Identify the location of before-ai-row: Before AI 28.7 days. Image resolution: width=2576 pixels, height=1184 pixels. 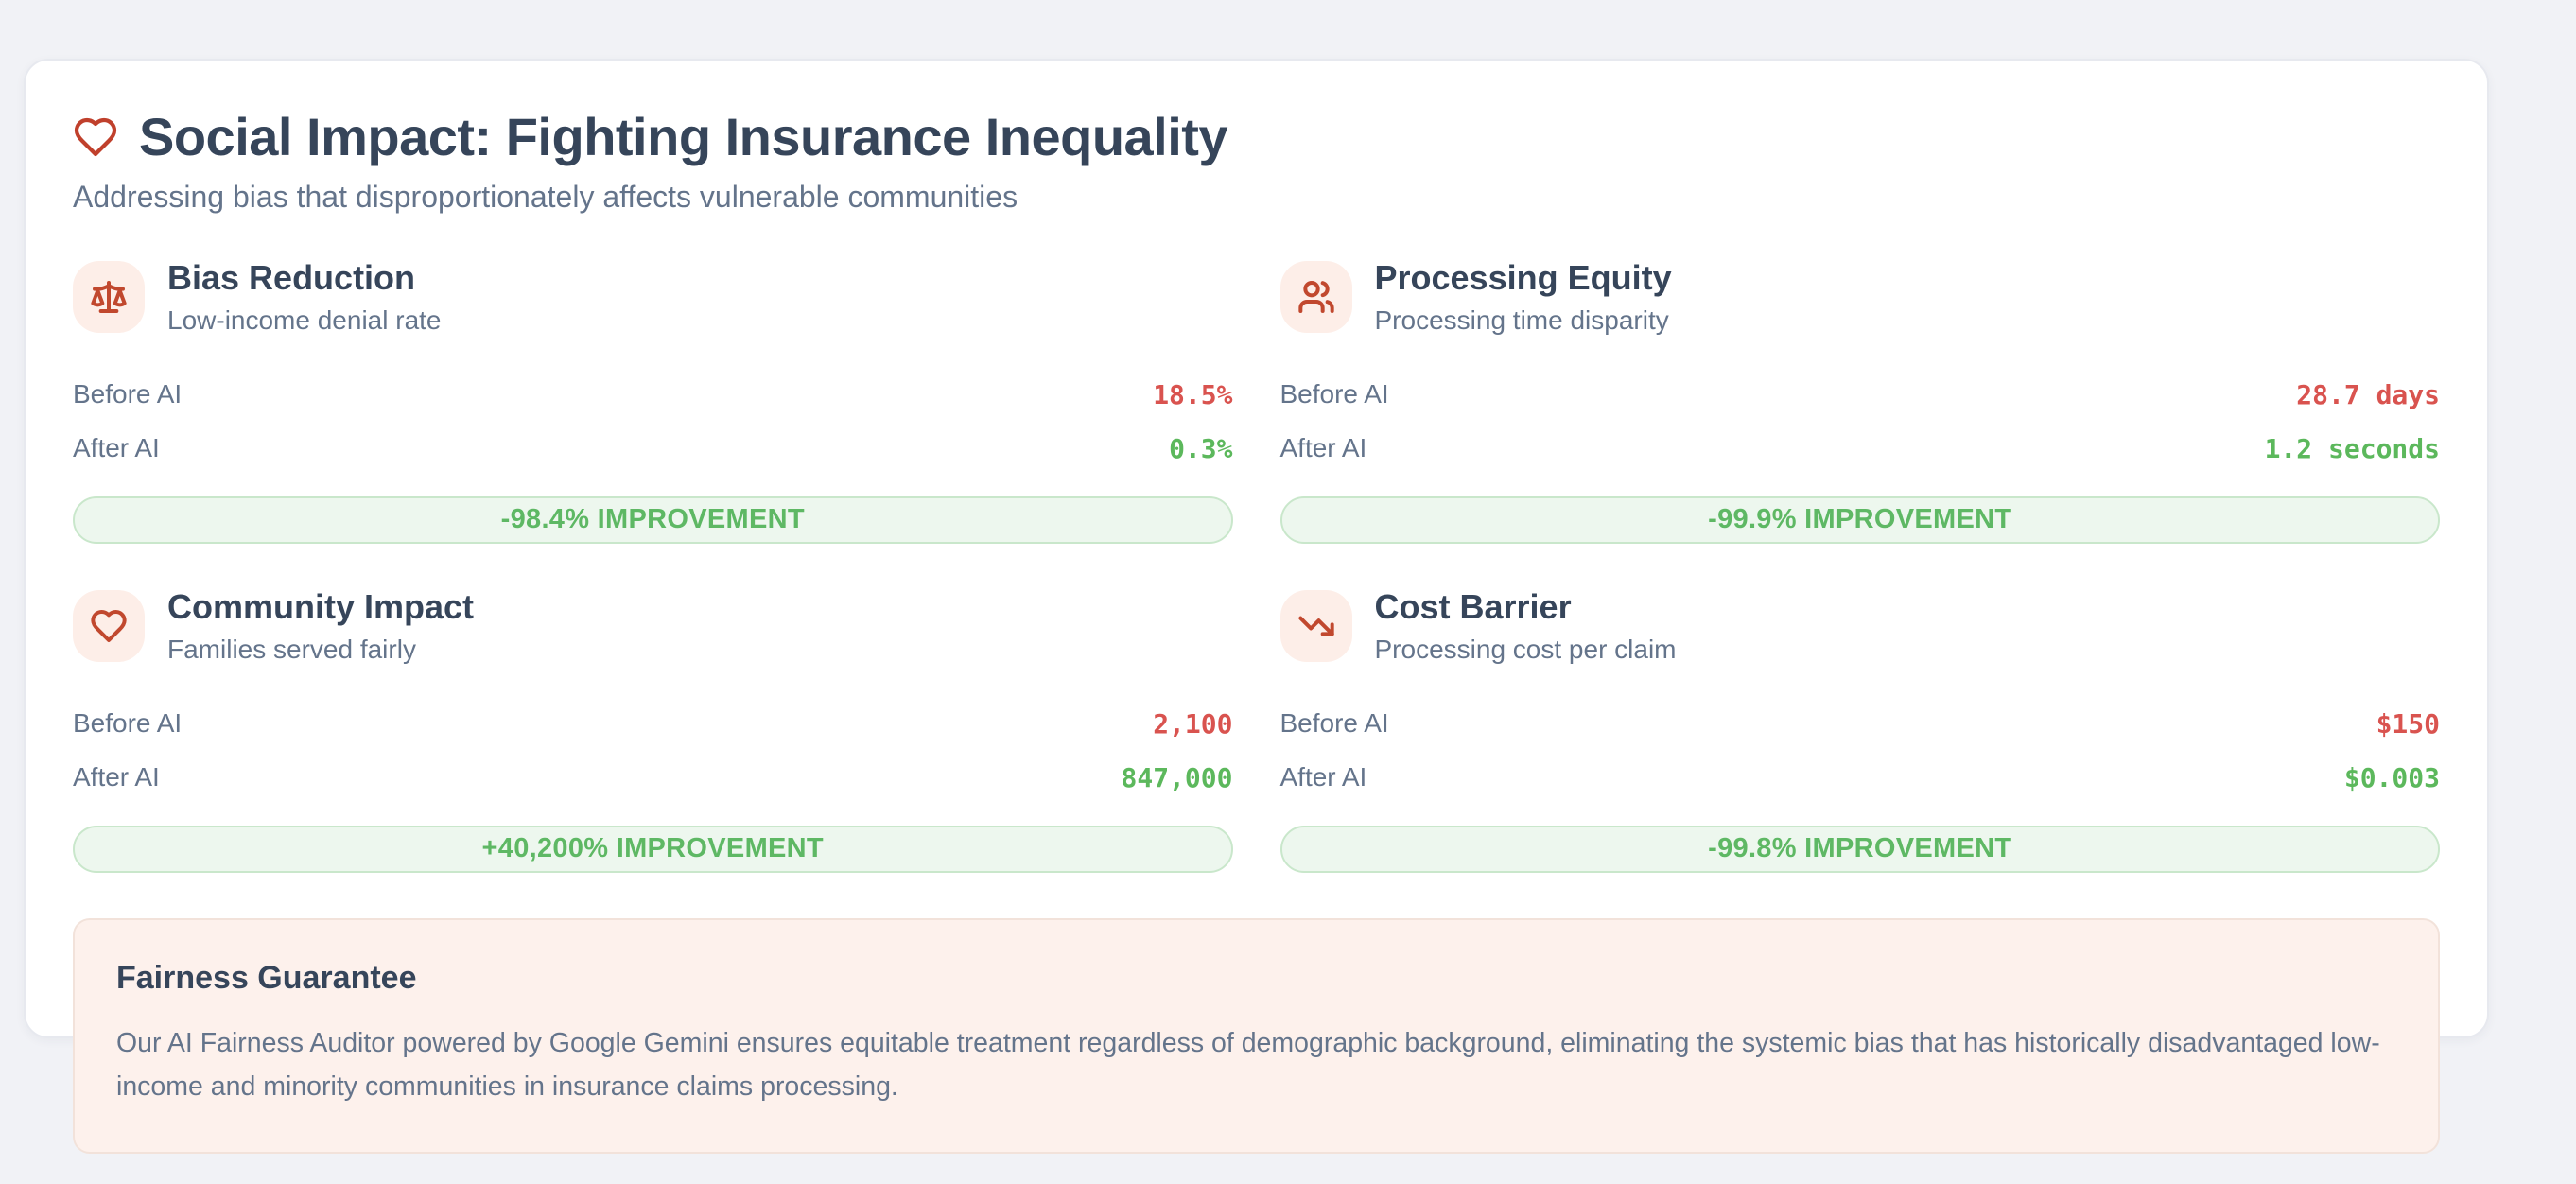
(1860, 395).